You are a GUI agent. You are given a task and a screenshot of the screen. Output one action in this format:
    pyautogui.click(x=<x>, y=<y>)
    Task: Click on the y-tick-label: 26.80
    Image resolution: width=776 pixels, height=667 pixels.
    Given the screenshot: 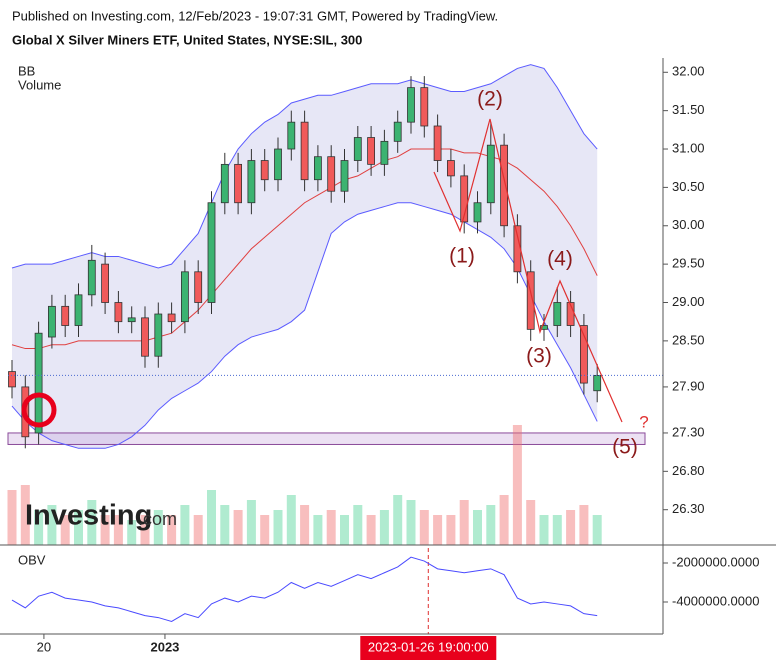 What is the action you would take?
    pyautogui.click(x=688, y=470)
    